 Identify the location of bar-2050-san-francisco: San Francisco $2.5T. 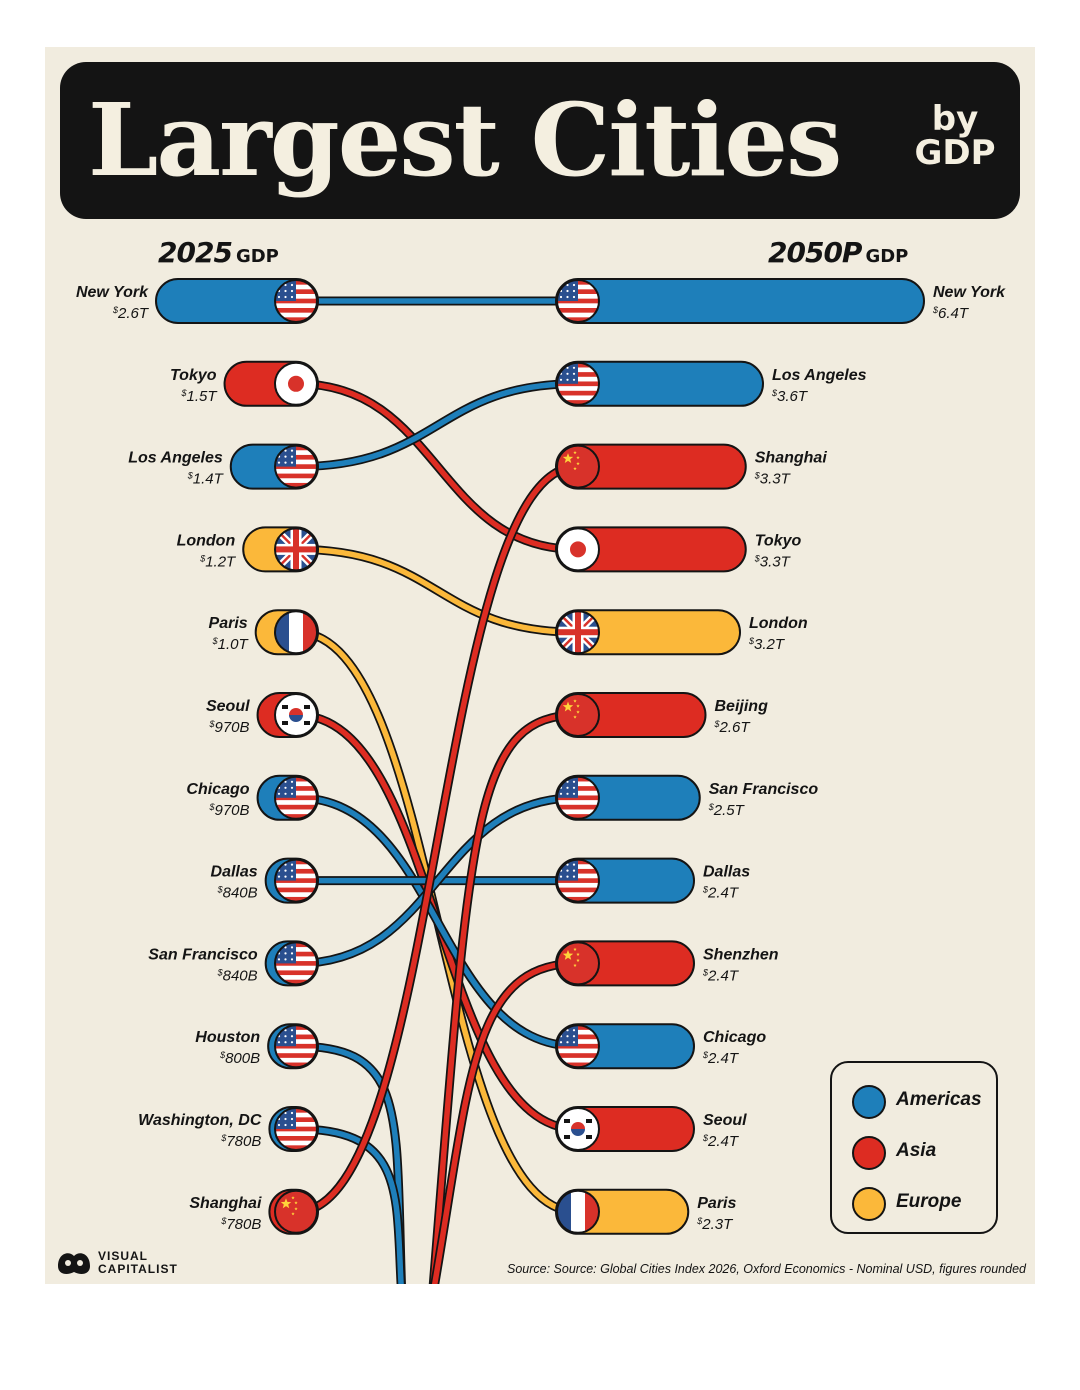
(687, 797).